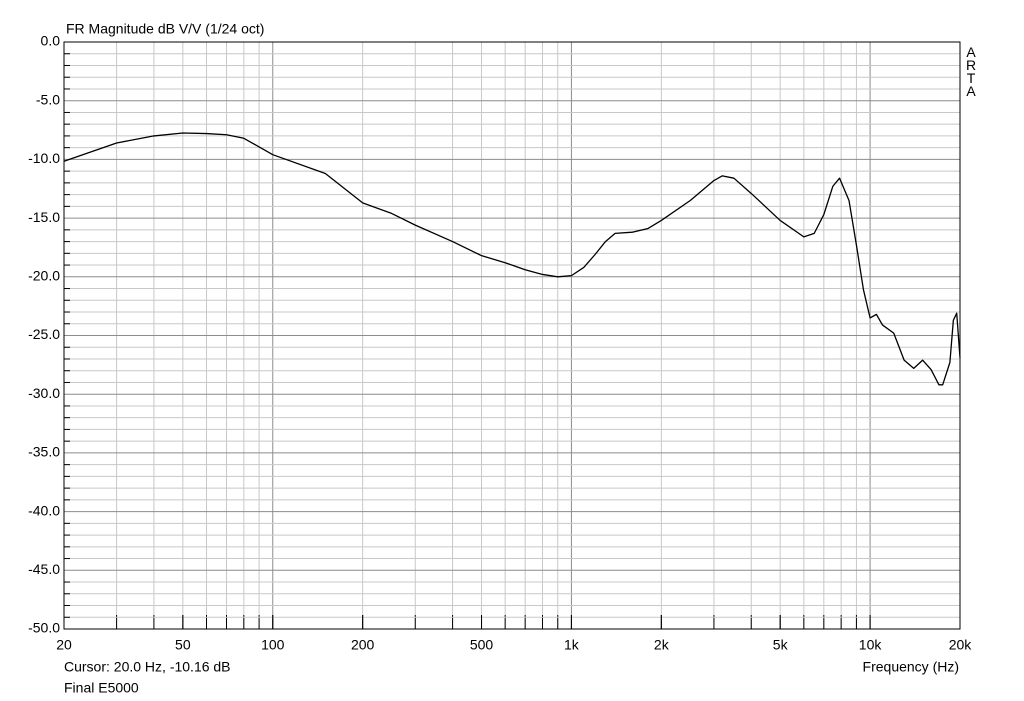 Image resolution: width=1024 pixels, height=701 pixels. What do you see at coordinates (44, 158) in the screenshot?
I see `y-tick-label: -10.0` at bounding box center [44, 158].